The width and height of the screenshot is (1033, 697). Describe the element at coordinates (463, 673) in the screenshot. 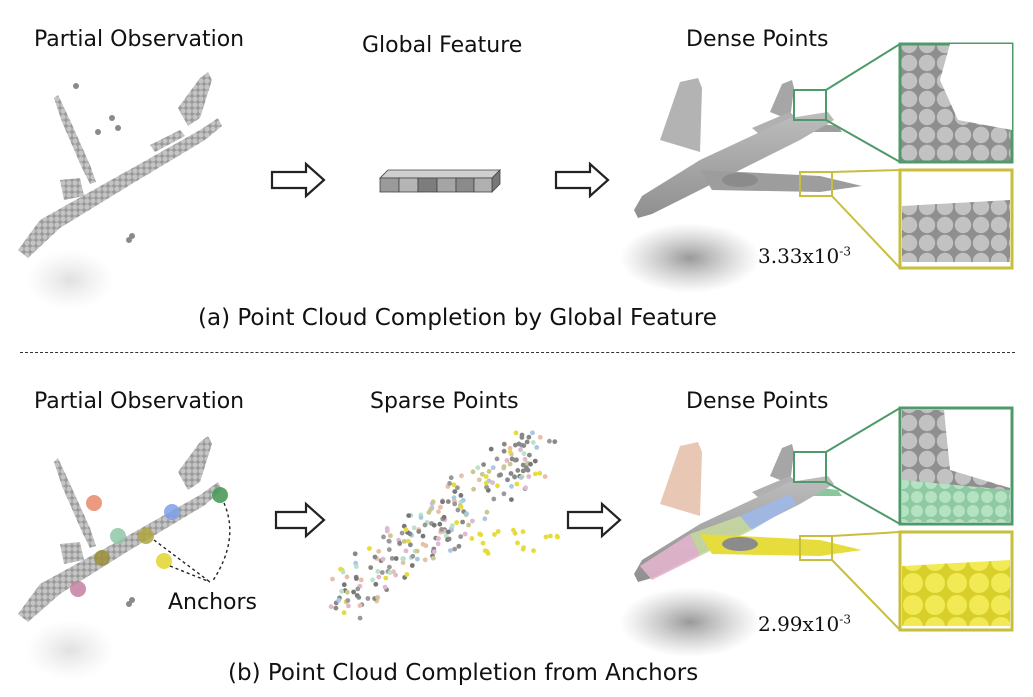

I see `caption-b: (b) Point Cloud Completion from Anchors` at that location.